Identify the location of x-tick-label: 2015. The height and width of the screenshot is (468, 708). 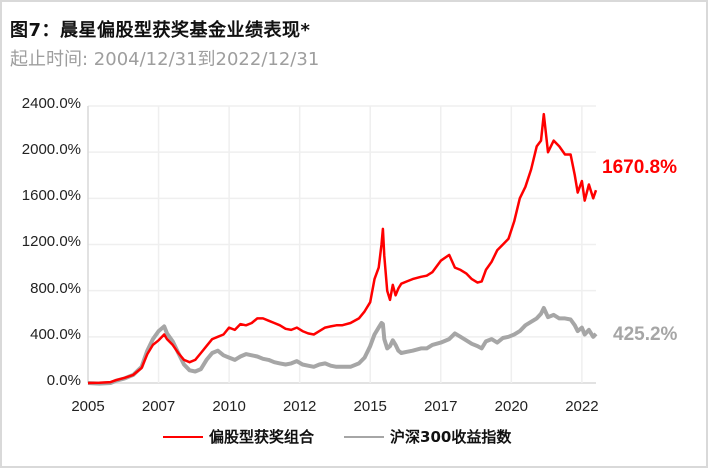
(370, 406).